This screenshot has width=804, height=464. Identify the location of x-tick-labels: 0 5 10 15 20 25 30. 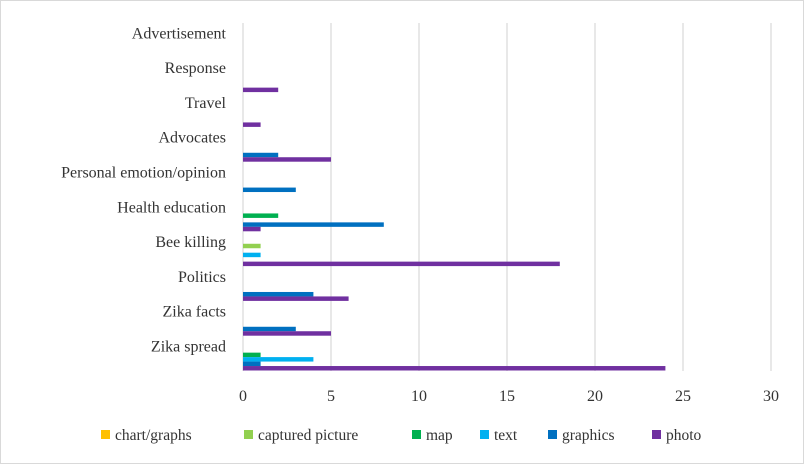
(509, 396).